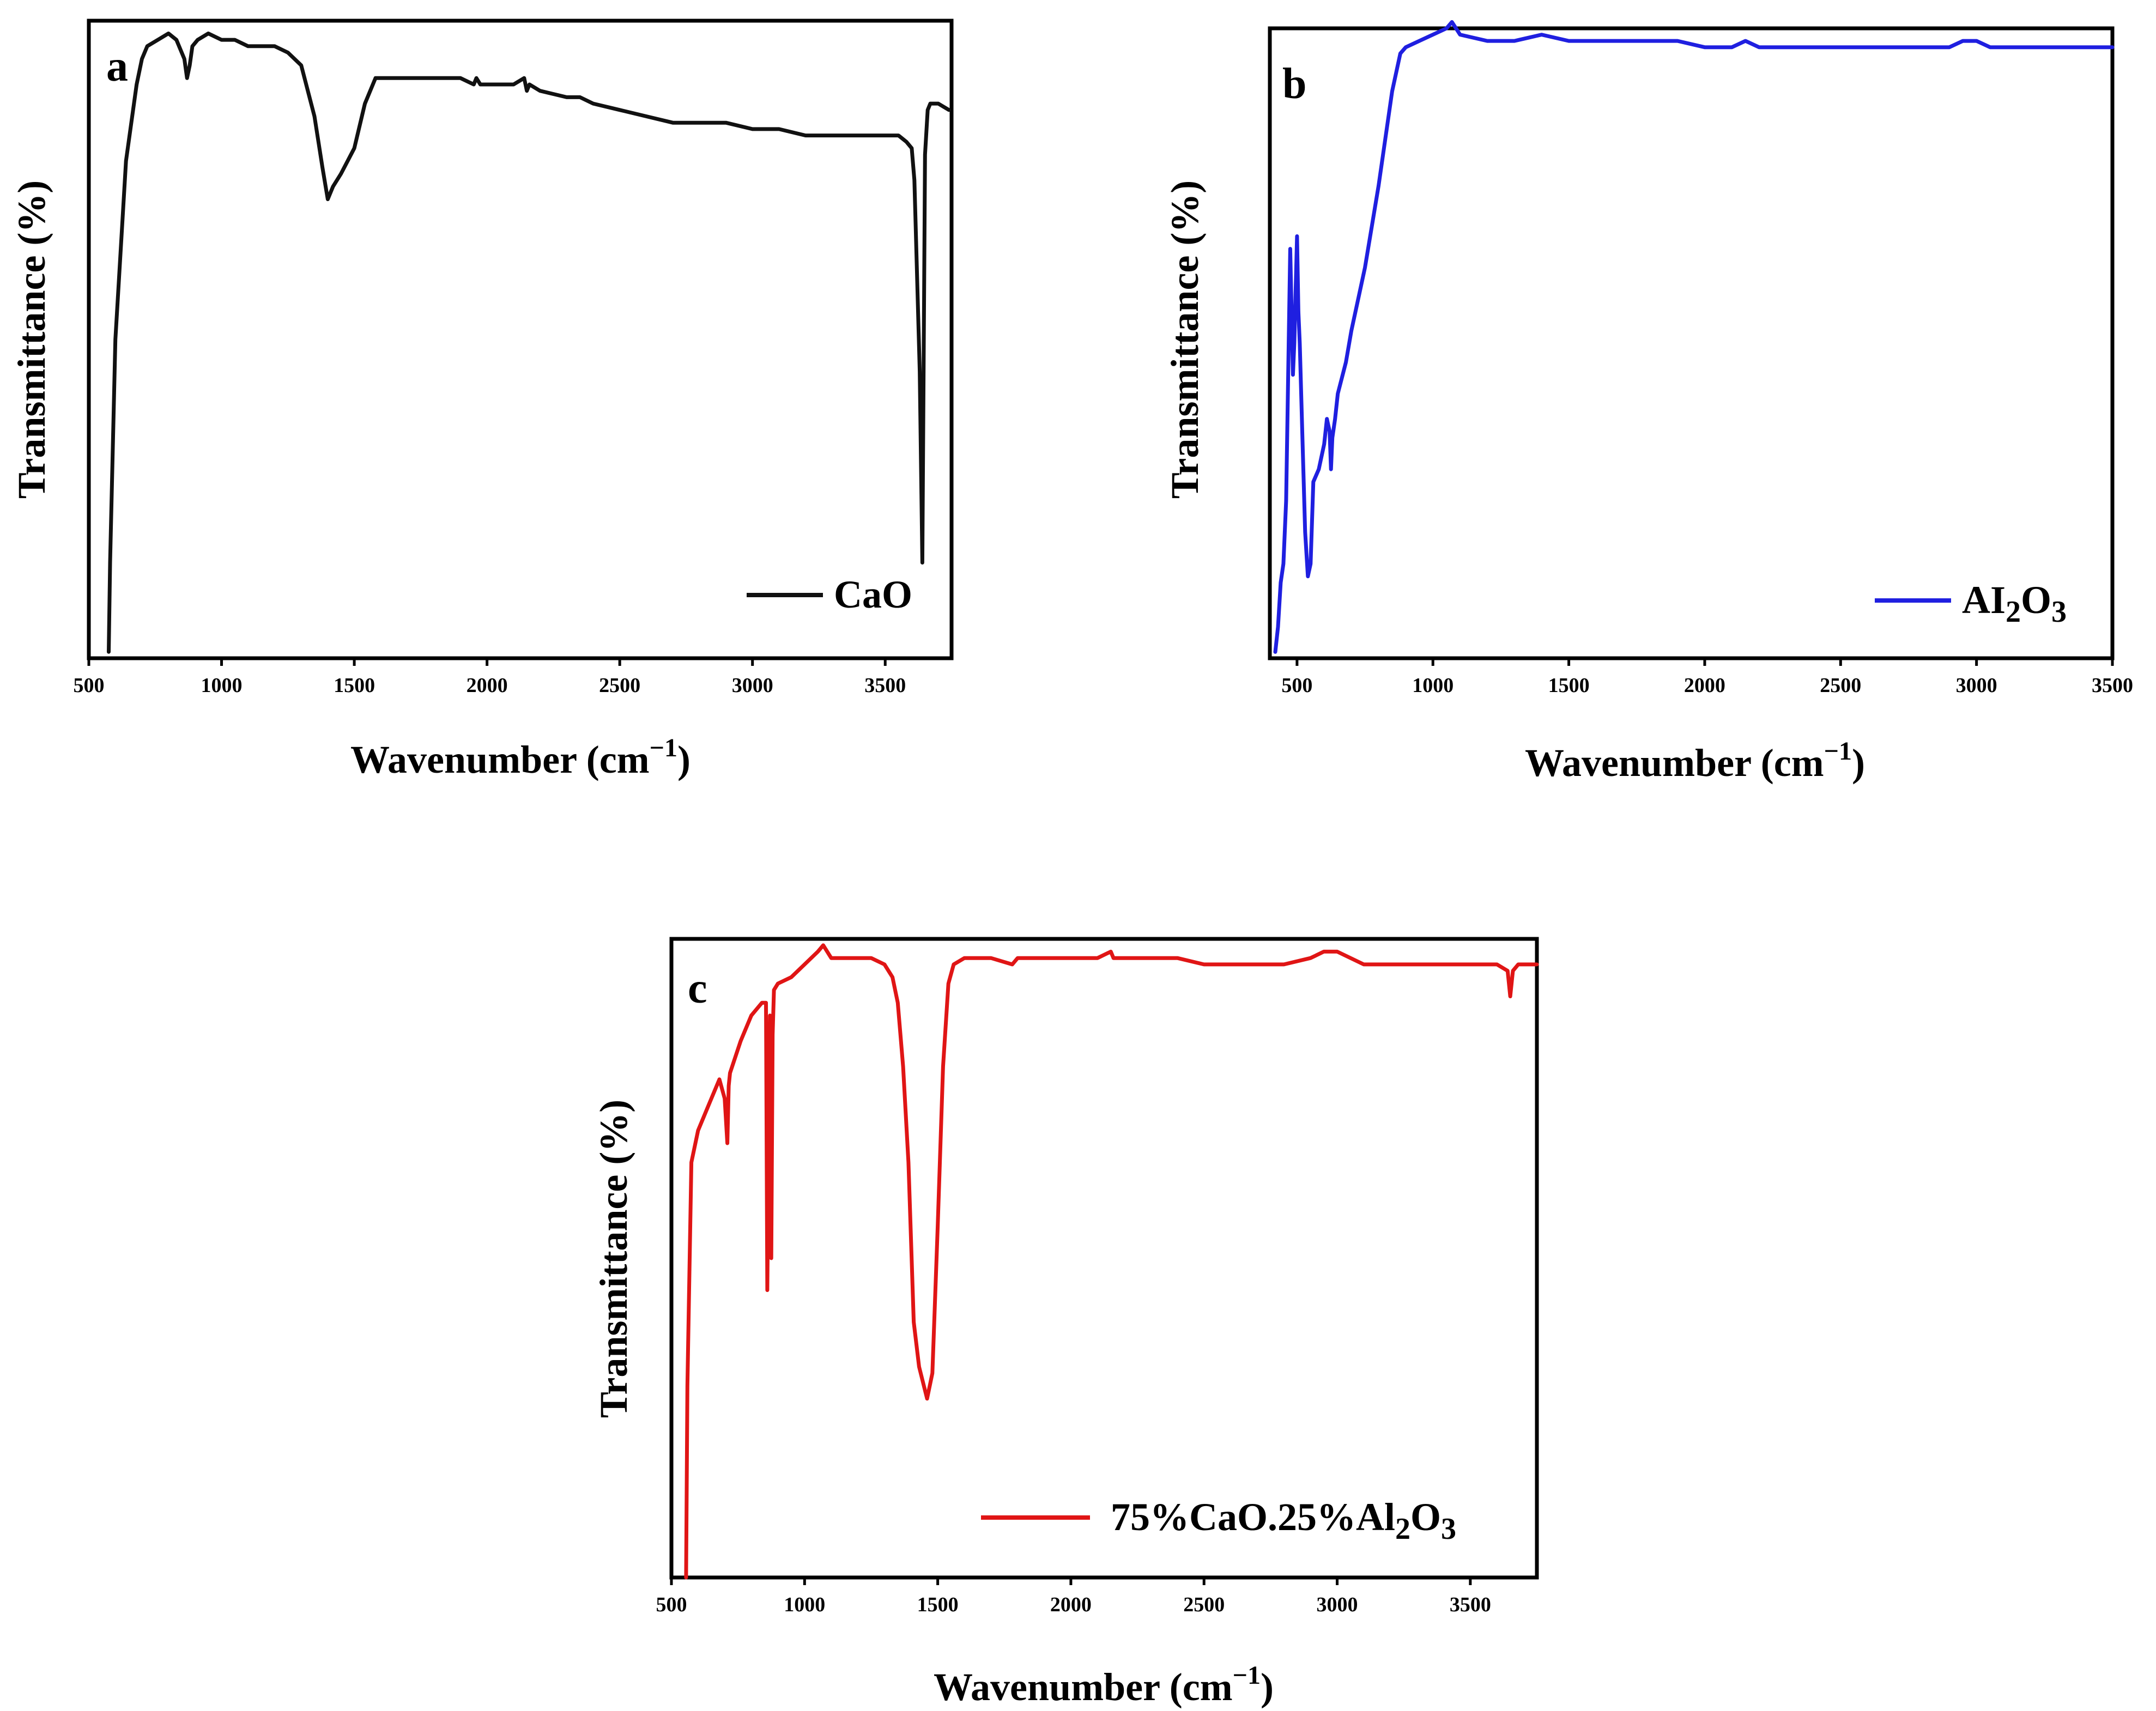  I want to click on panel-c-legend: 75%CaO.25%Al2O3, so click(1218, 1520).